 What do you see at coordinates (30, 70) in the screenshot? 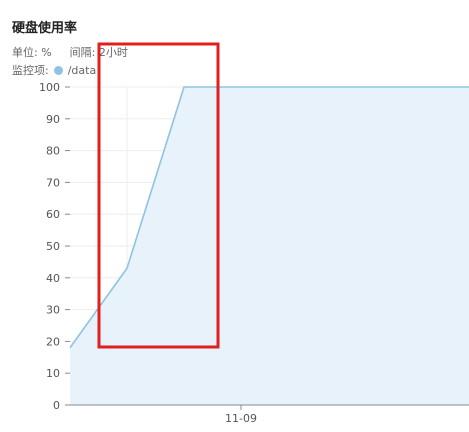
I see `monitor-label: 监控项:` at bounding box center [30, 70].